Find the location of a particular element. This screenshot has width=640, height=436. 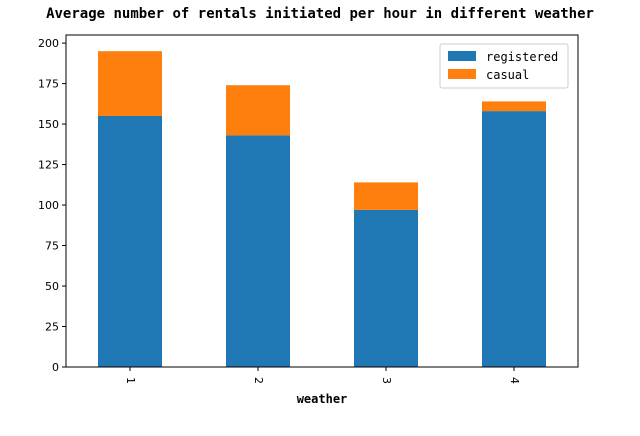

x-axis-label: weather is located at coordinates (322, 399).